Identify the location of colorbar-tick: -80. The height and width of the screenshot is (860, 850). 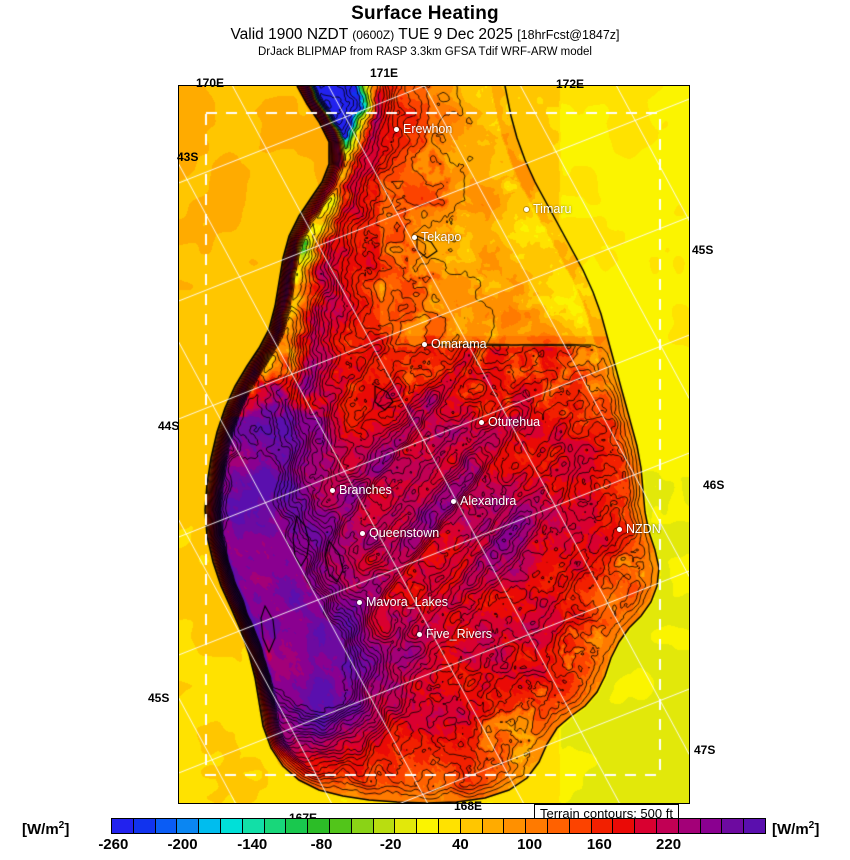
(321, 844).